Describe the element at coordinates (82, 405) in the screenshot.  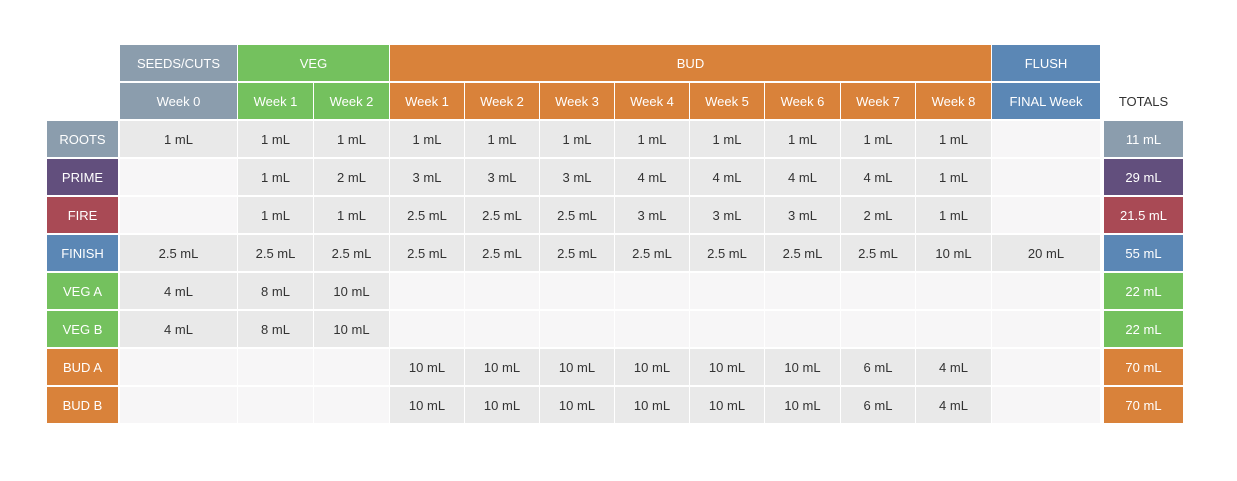
I see `row-label-bud-b: BUD B` at that location.